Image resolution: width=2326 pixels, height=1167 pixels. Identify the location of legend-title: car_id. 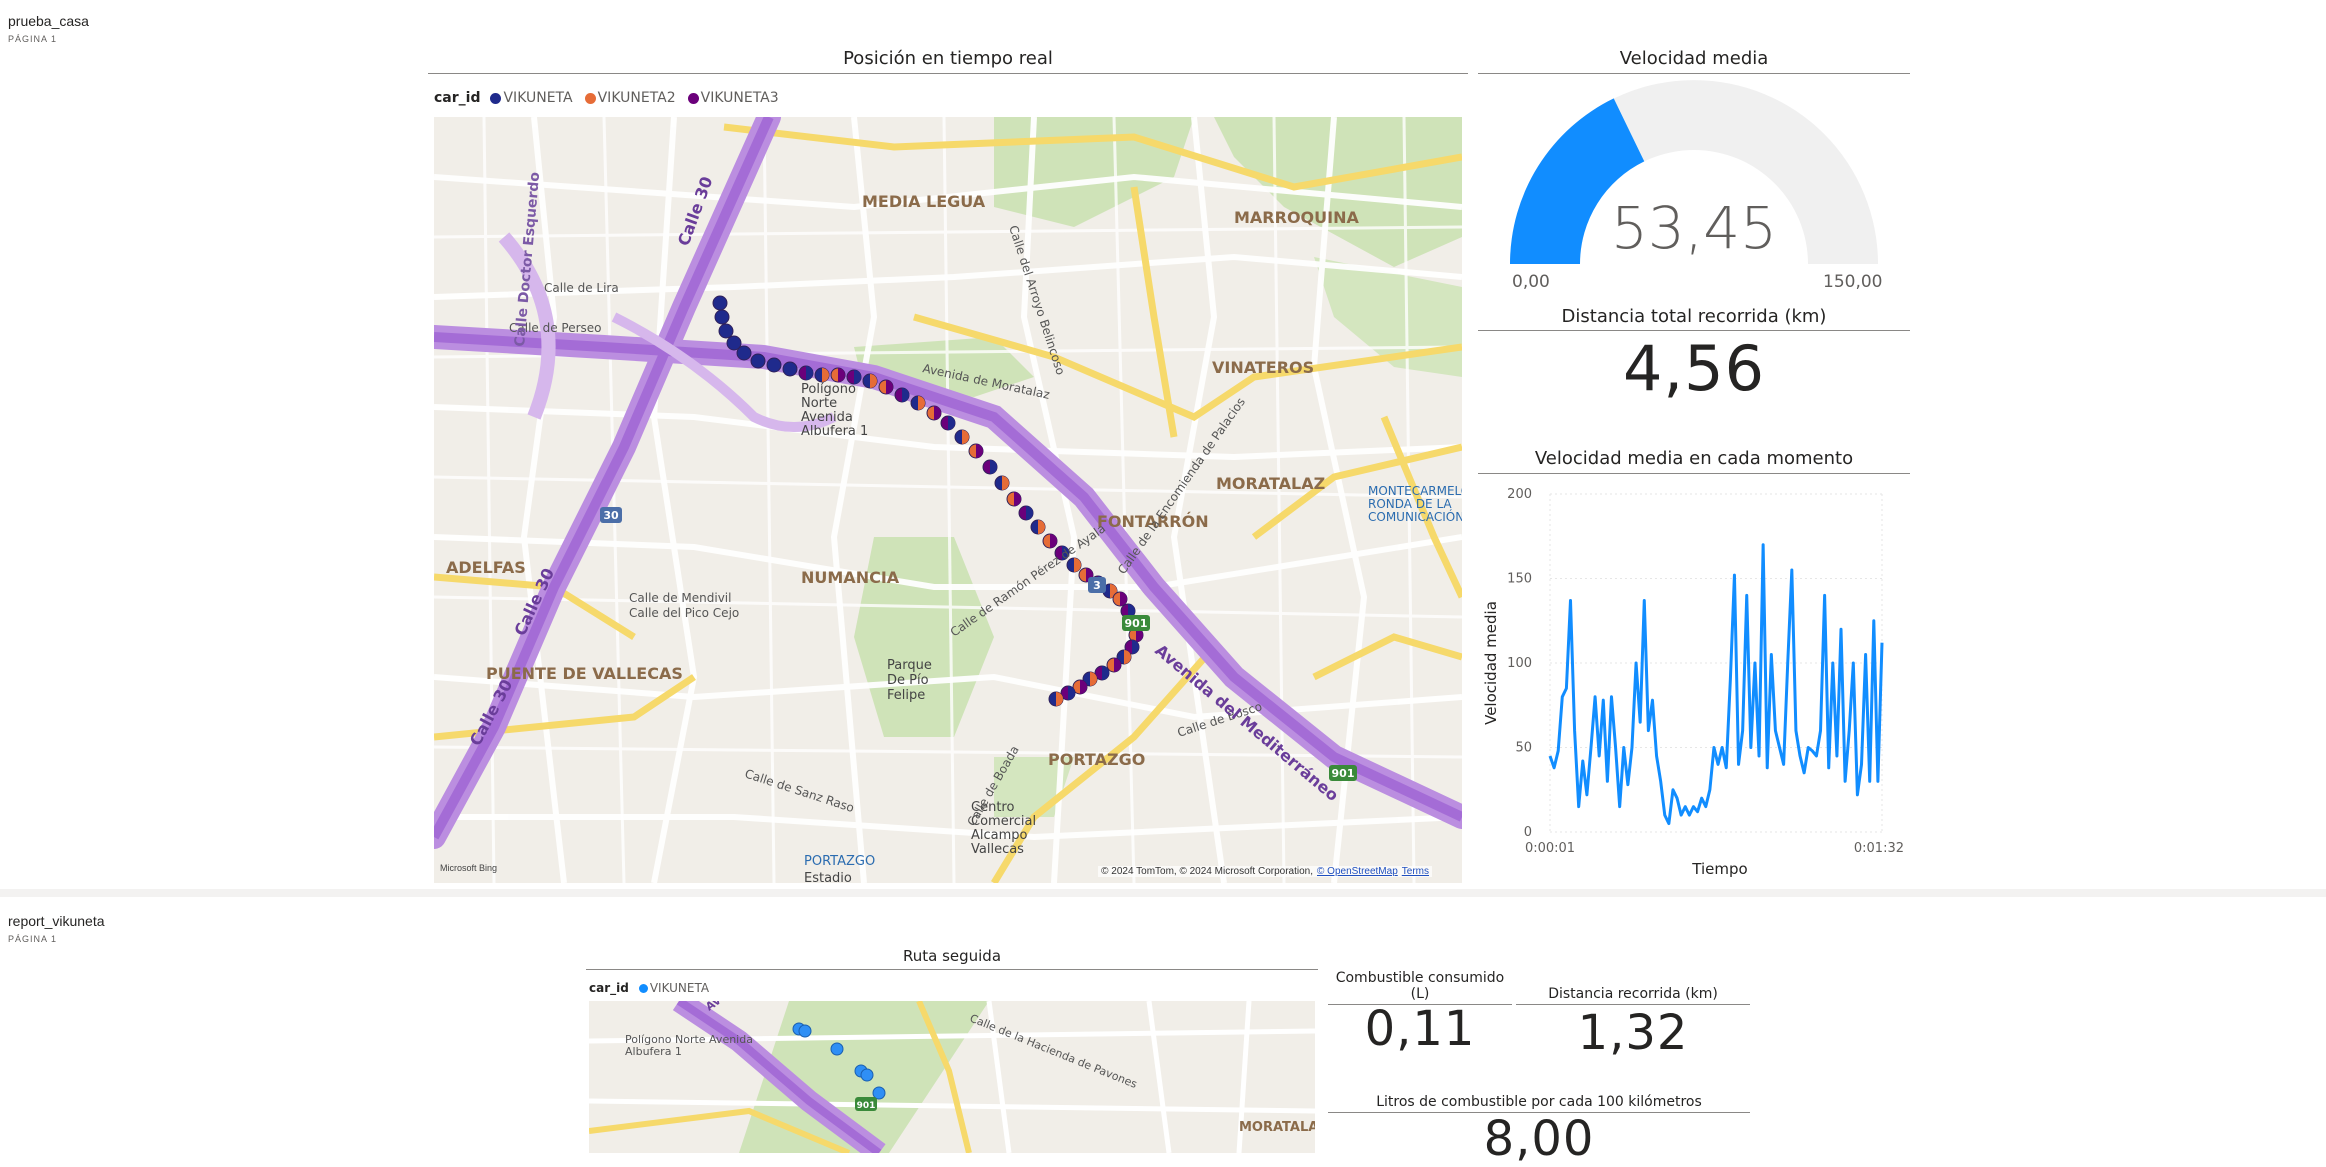
(457, 98).